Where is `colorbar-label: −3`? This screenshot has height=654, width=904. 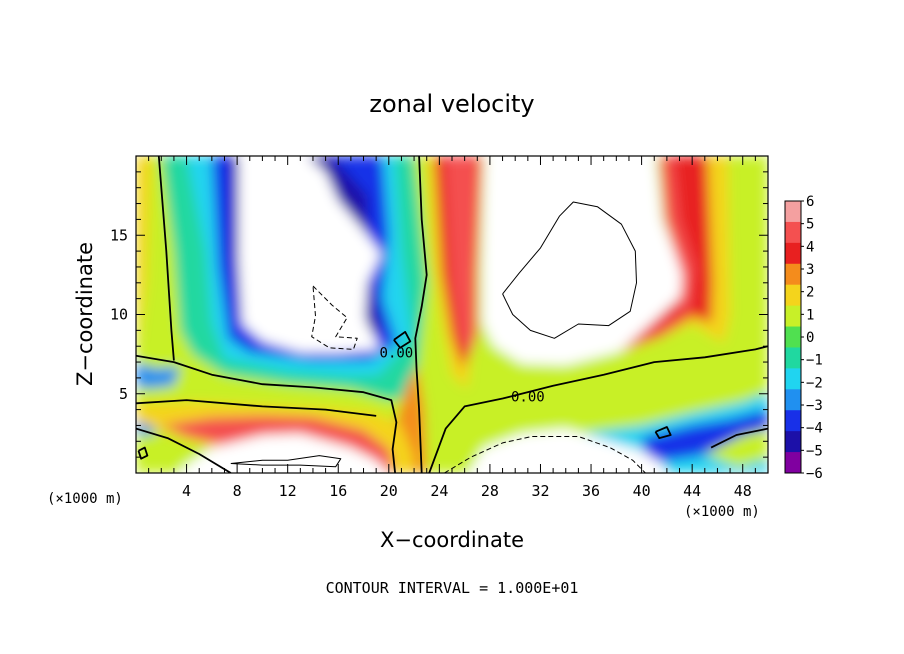
colorbar-label: −3 is located at coordinates (814, 406).